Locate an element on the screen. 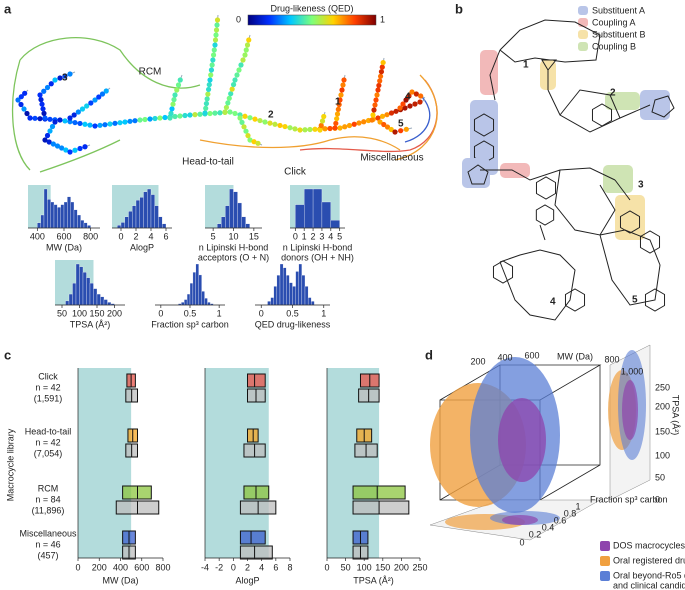  colorbar-title: Drug-likeness (QED) is located at coordinates (311, 8).